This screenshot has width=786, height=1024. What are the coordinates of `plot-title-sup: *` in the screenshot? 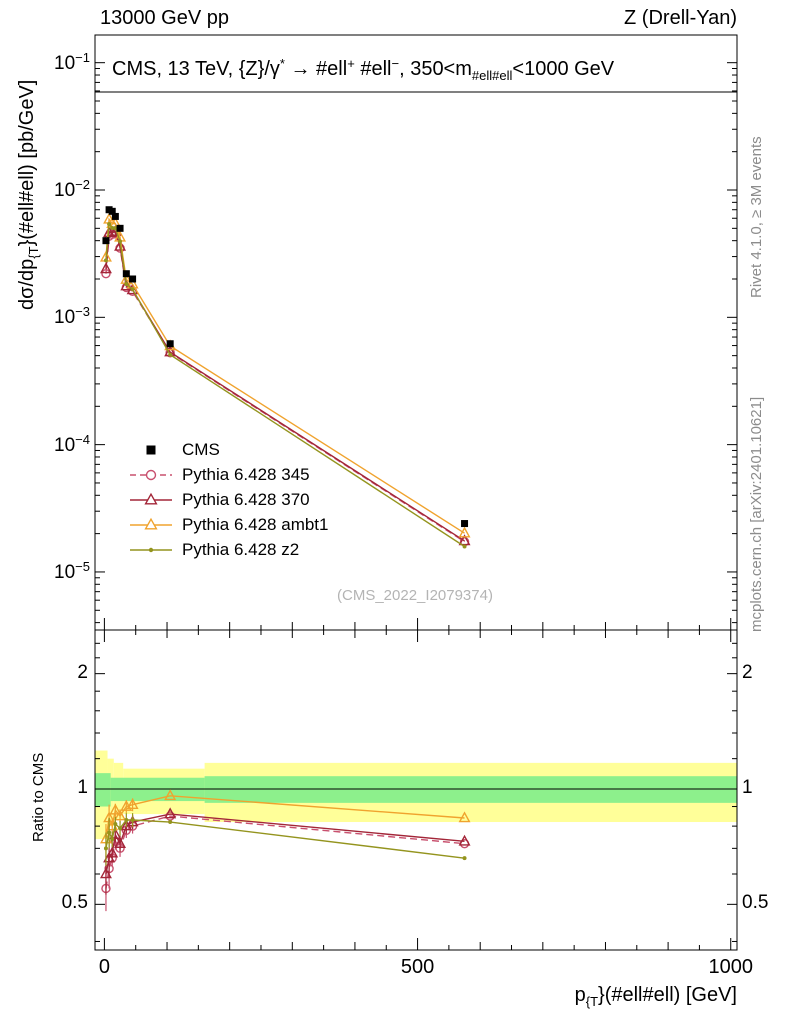 It's located at (282, 63).